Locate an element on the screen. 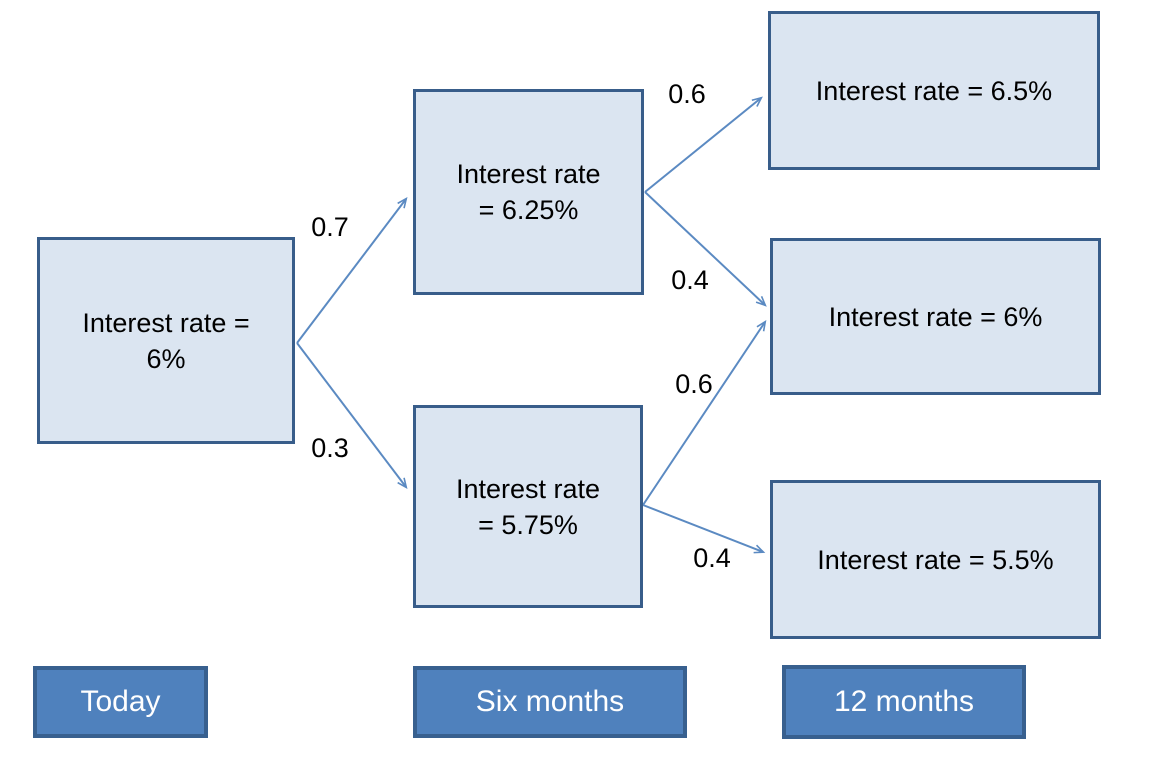 The image size is (1163, 767). arrow-6m-up-to-12m-mid is located at coordinates (705, 249).